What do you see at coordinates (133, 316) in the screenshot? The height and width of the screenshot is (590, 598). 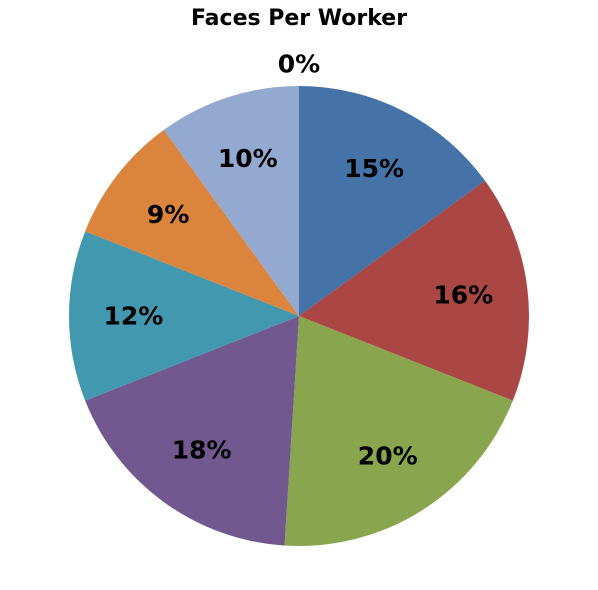 I see `pie-data-label-5: 12%` at bounding box center [133, 316].